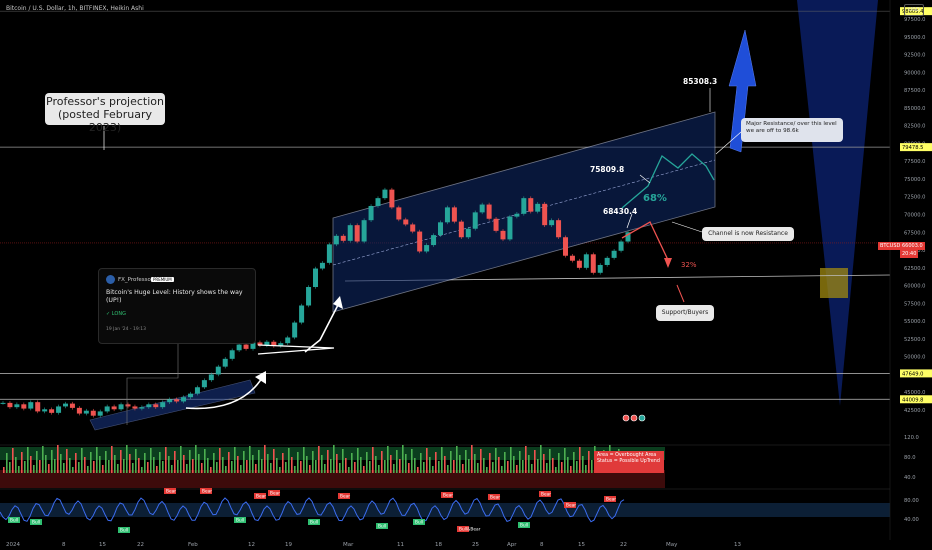 The width and height of the screenshot is (932, 550). What do you see at coordinates (668, 181) in the screenshot?
I see `bull-path` at bounding box center [668, 181].